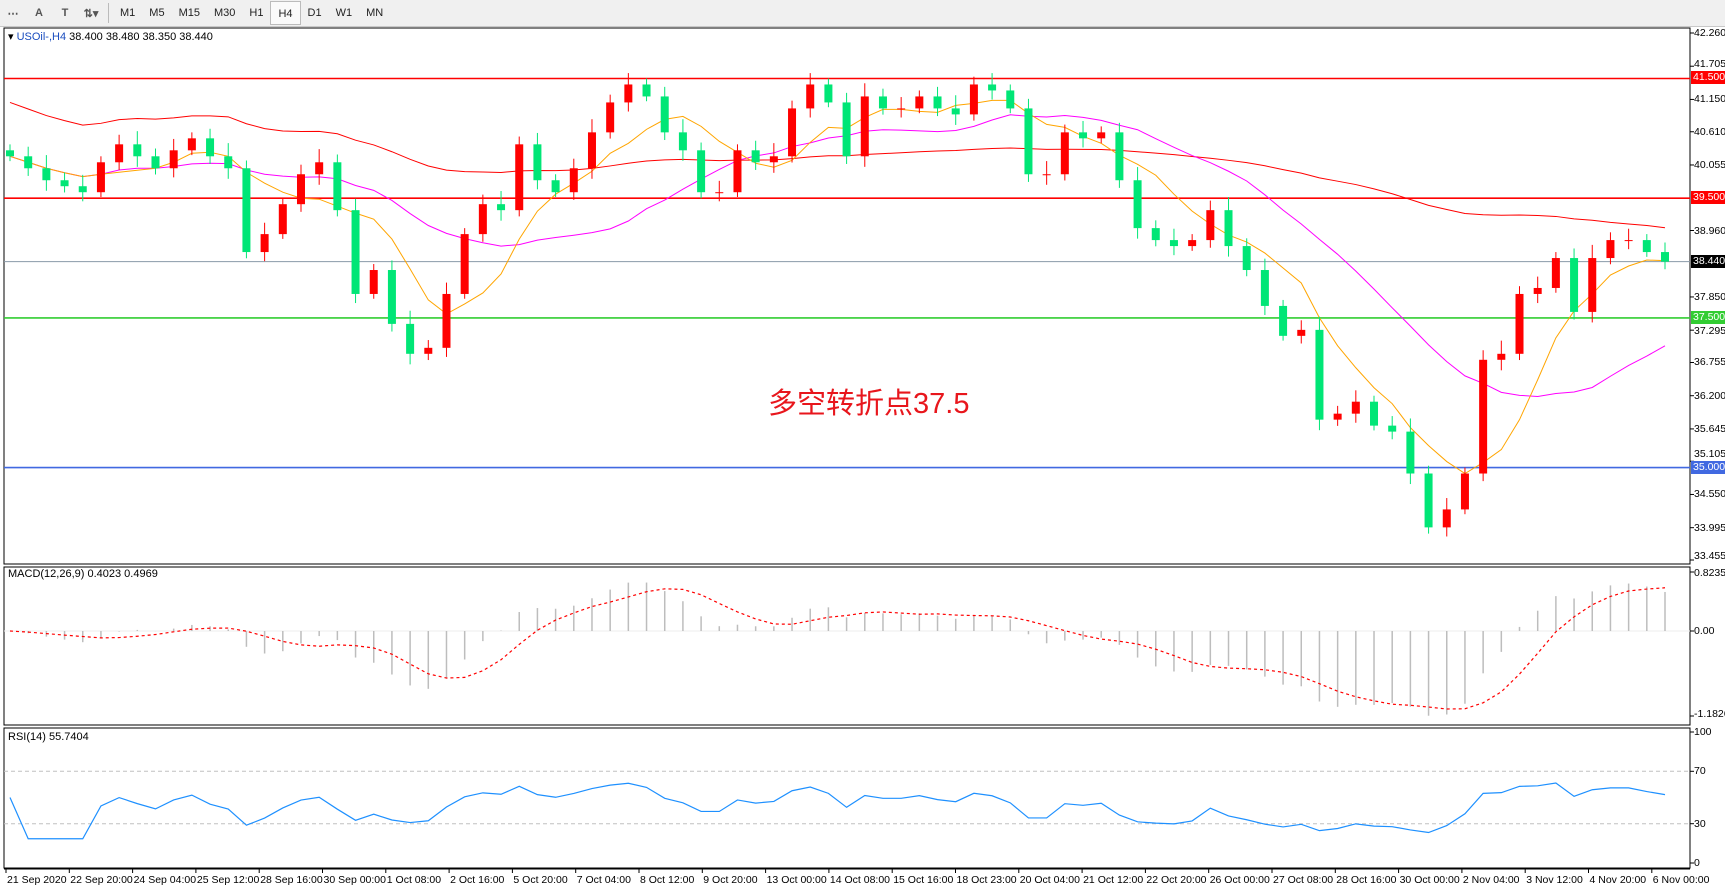 Image resolution: width=1725 pixels, height=892 pixels. I want to click on time-tick-label: 4 Nov 20:00, so click(1618, 880).